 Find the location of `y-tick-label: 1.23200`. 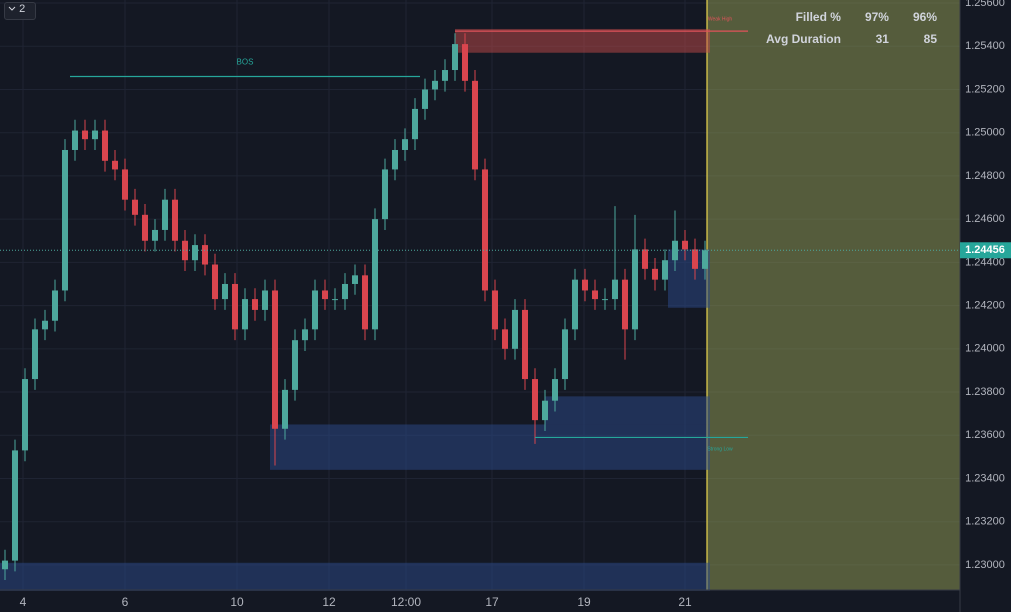

y-tick-label: 1.23200 is located at coordinates (985, 522).